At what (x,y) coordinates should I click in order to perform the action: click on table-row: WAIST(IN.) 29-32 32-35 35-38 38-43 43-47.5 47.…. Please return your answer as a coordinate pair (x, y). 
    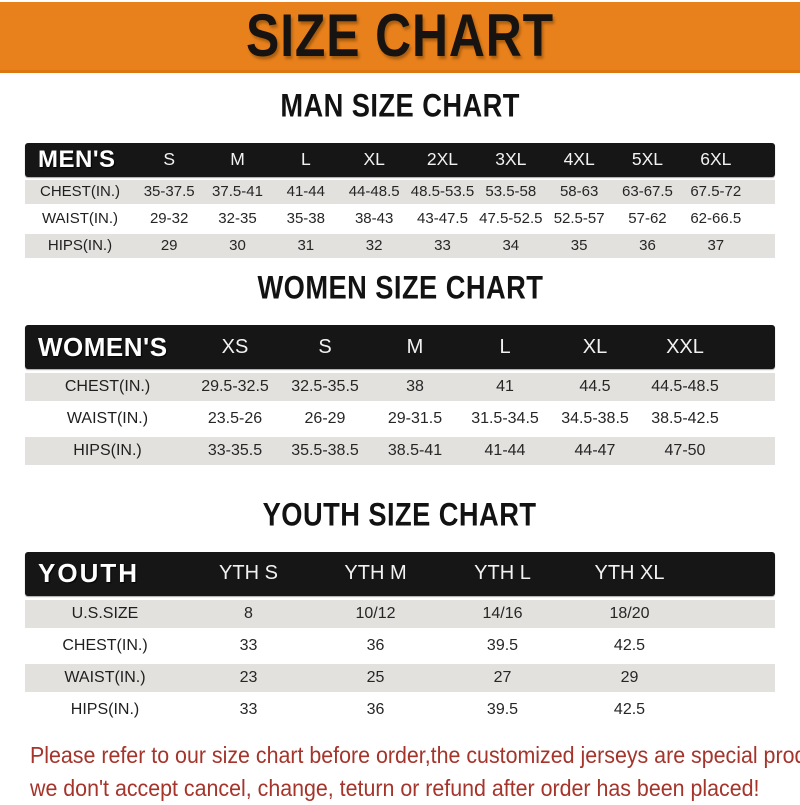
    Looking at the image, I should click on (400, 218).